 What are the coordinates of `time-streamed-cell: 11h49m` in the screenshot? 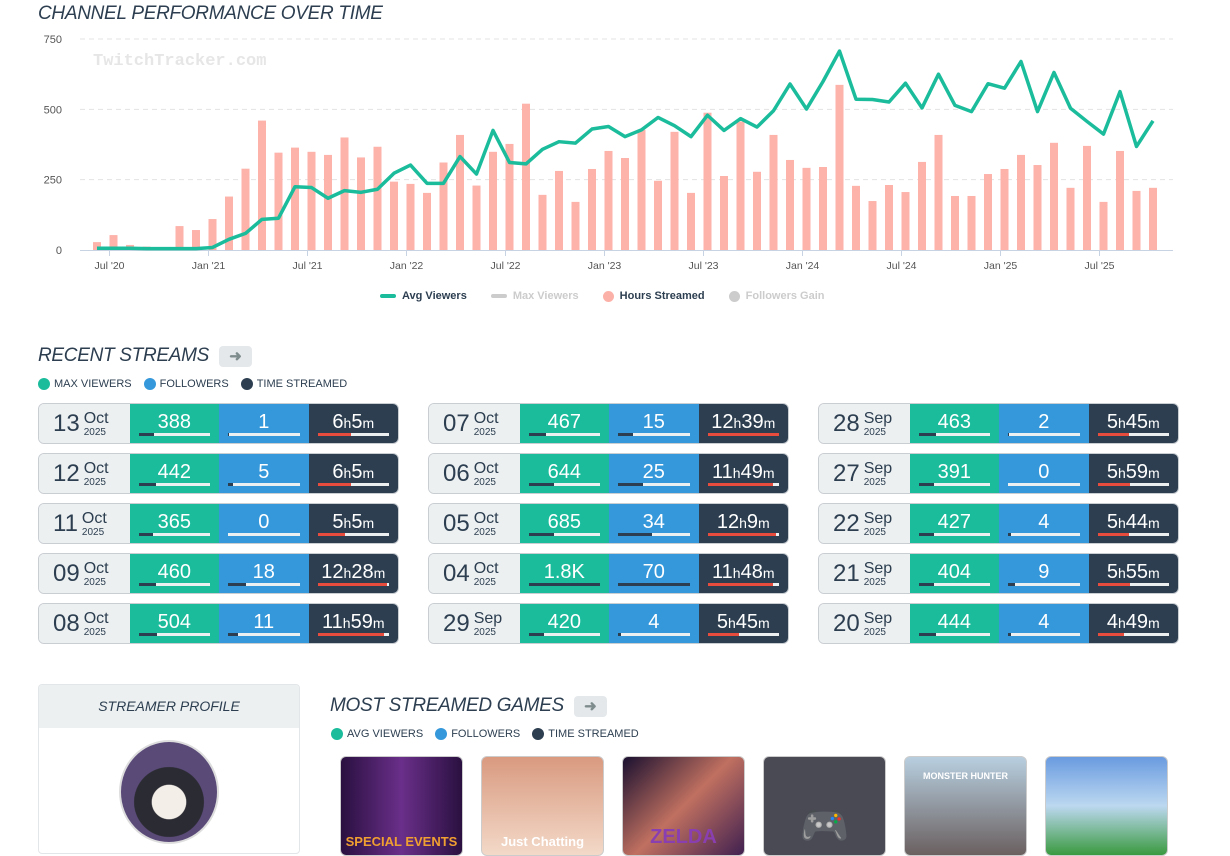 It's located at (743, 473).